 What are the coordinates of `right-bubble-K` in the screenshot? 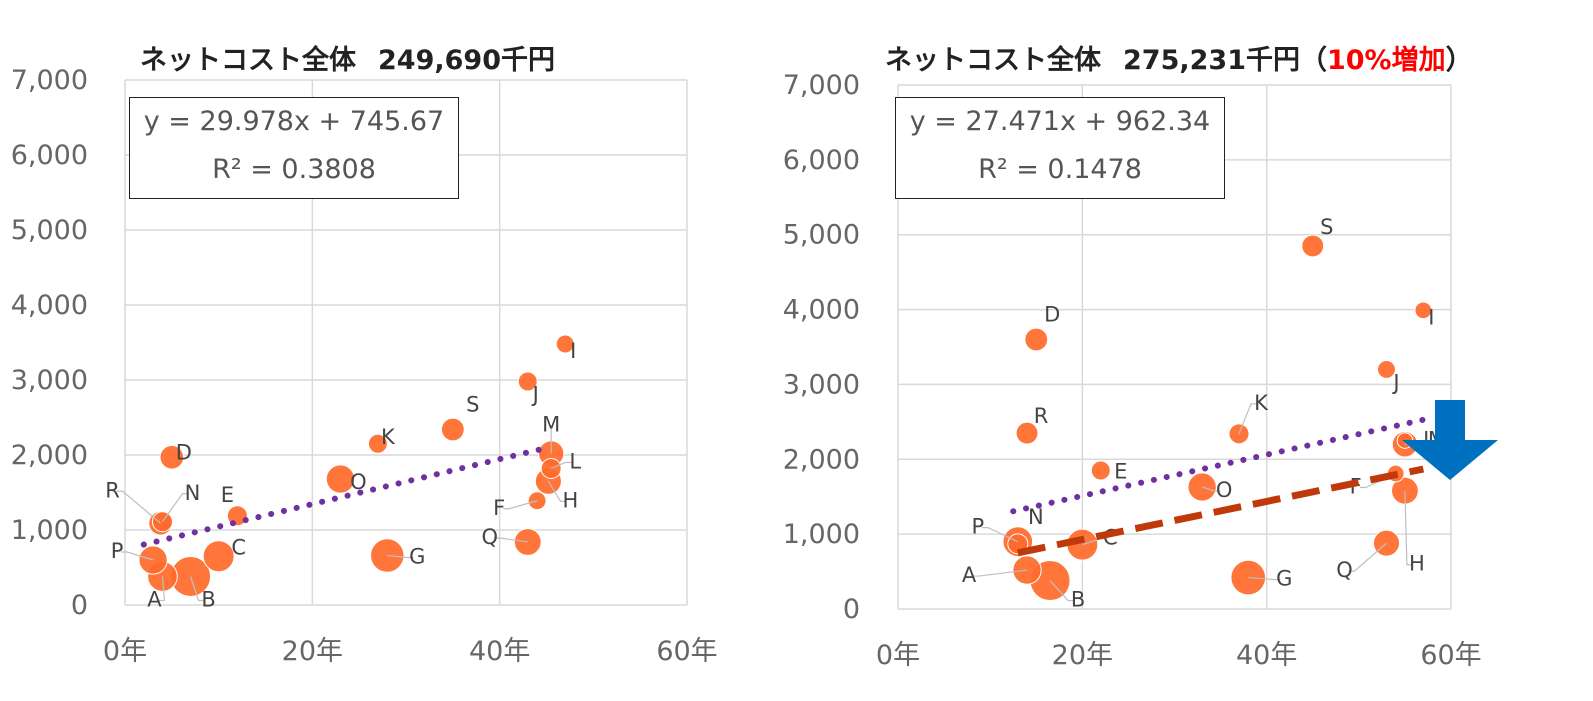 It's located at (1239, 434).